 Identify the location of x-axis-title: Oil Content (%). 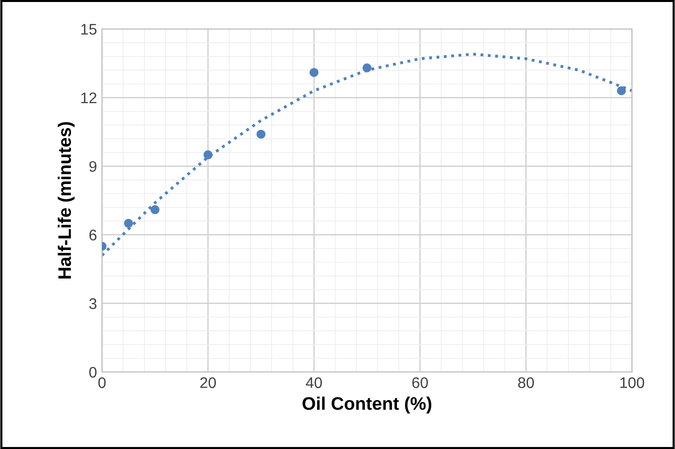
(367, 405).